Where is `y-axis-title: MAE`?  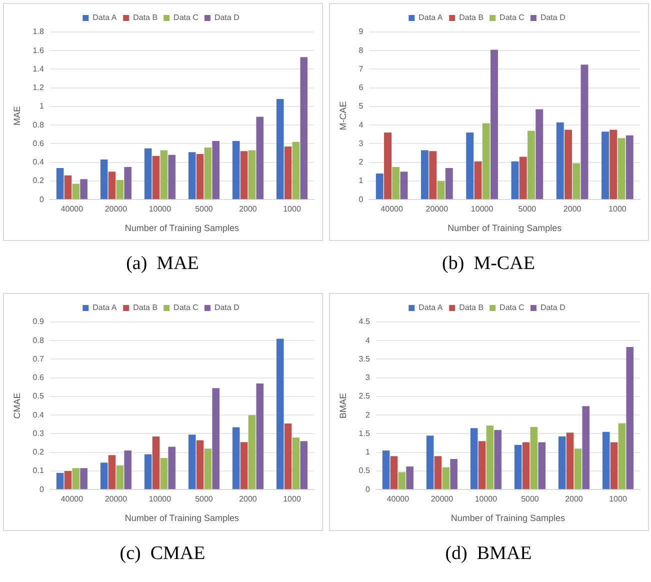 y-axis-title: MAE is located at coordinates (16, 116).